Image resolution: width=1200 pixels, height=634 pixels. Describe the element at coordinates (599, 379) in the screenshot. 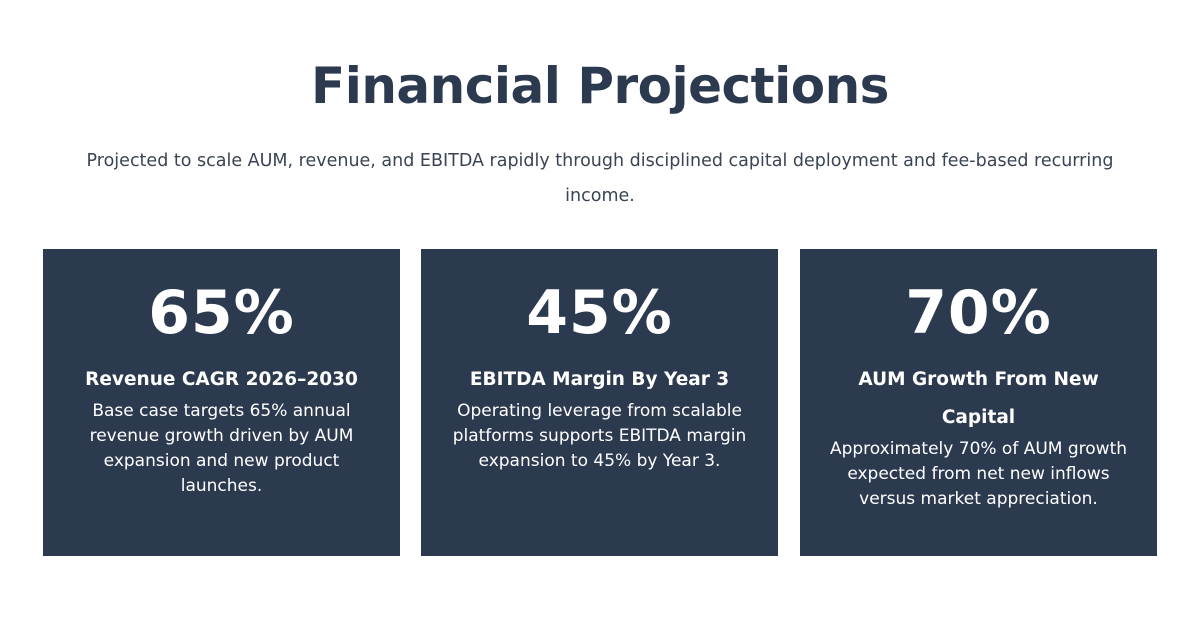

I see `metric-heading: EBITDA Margin By Year 3` at that location.